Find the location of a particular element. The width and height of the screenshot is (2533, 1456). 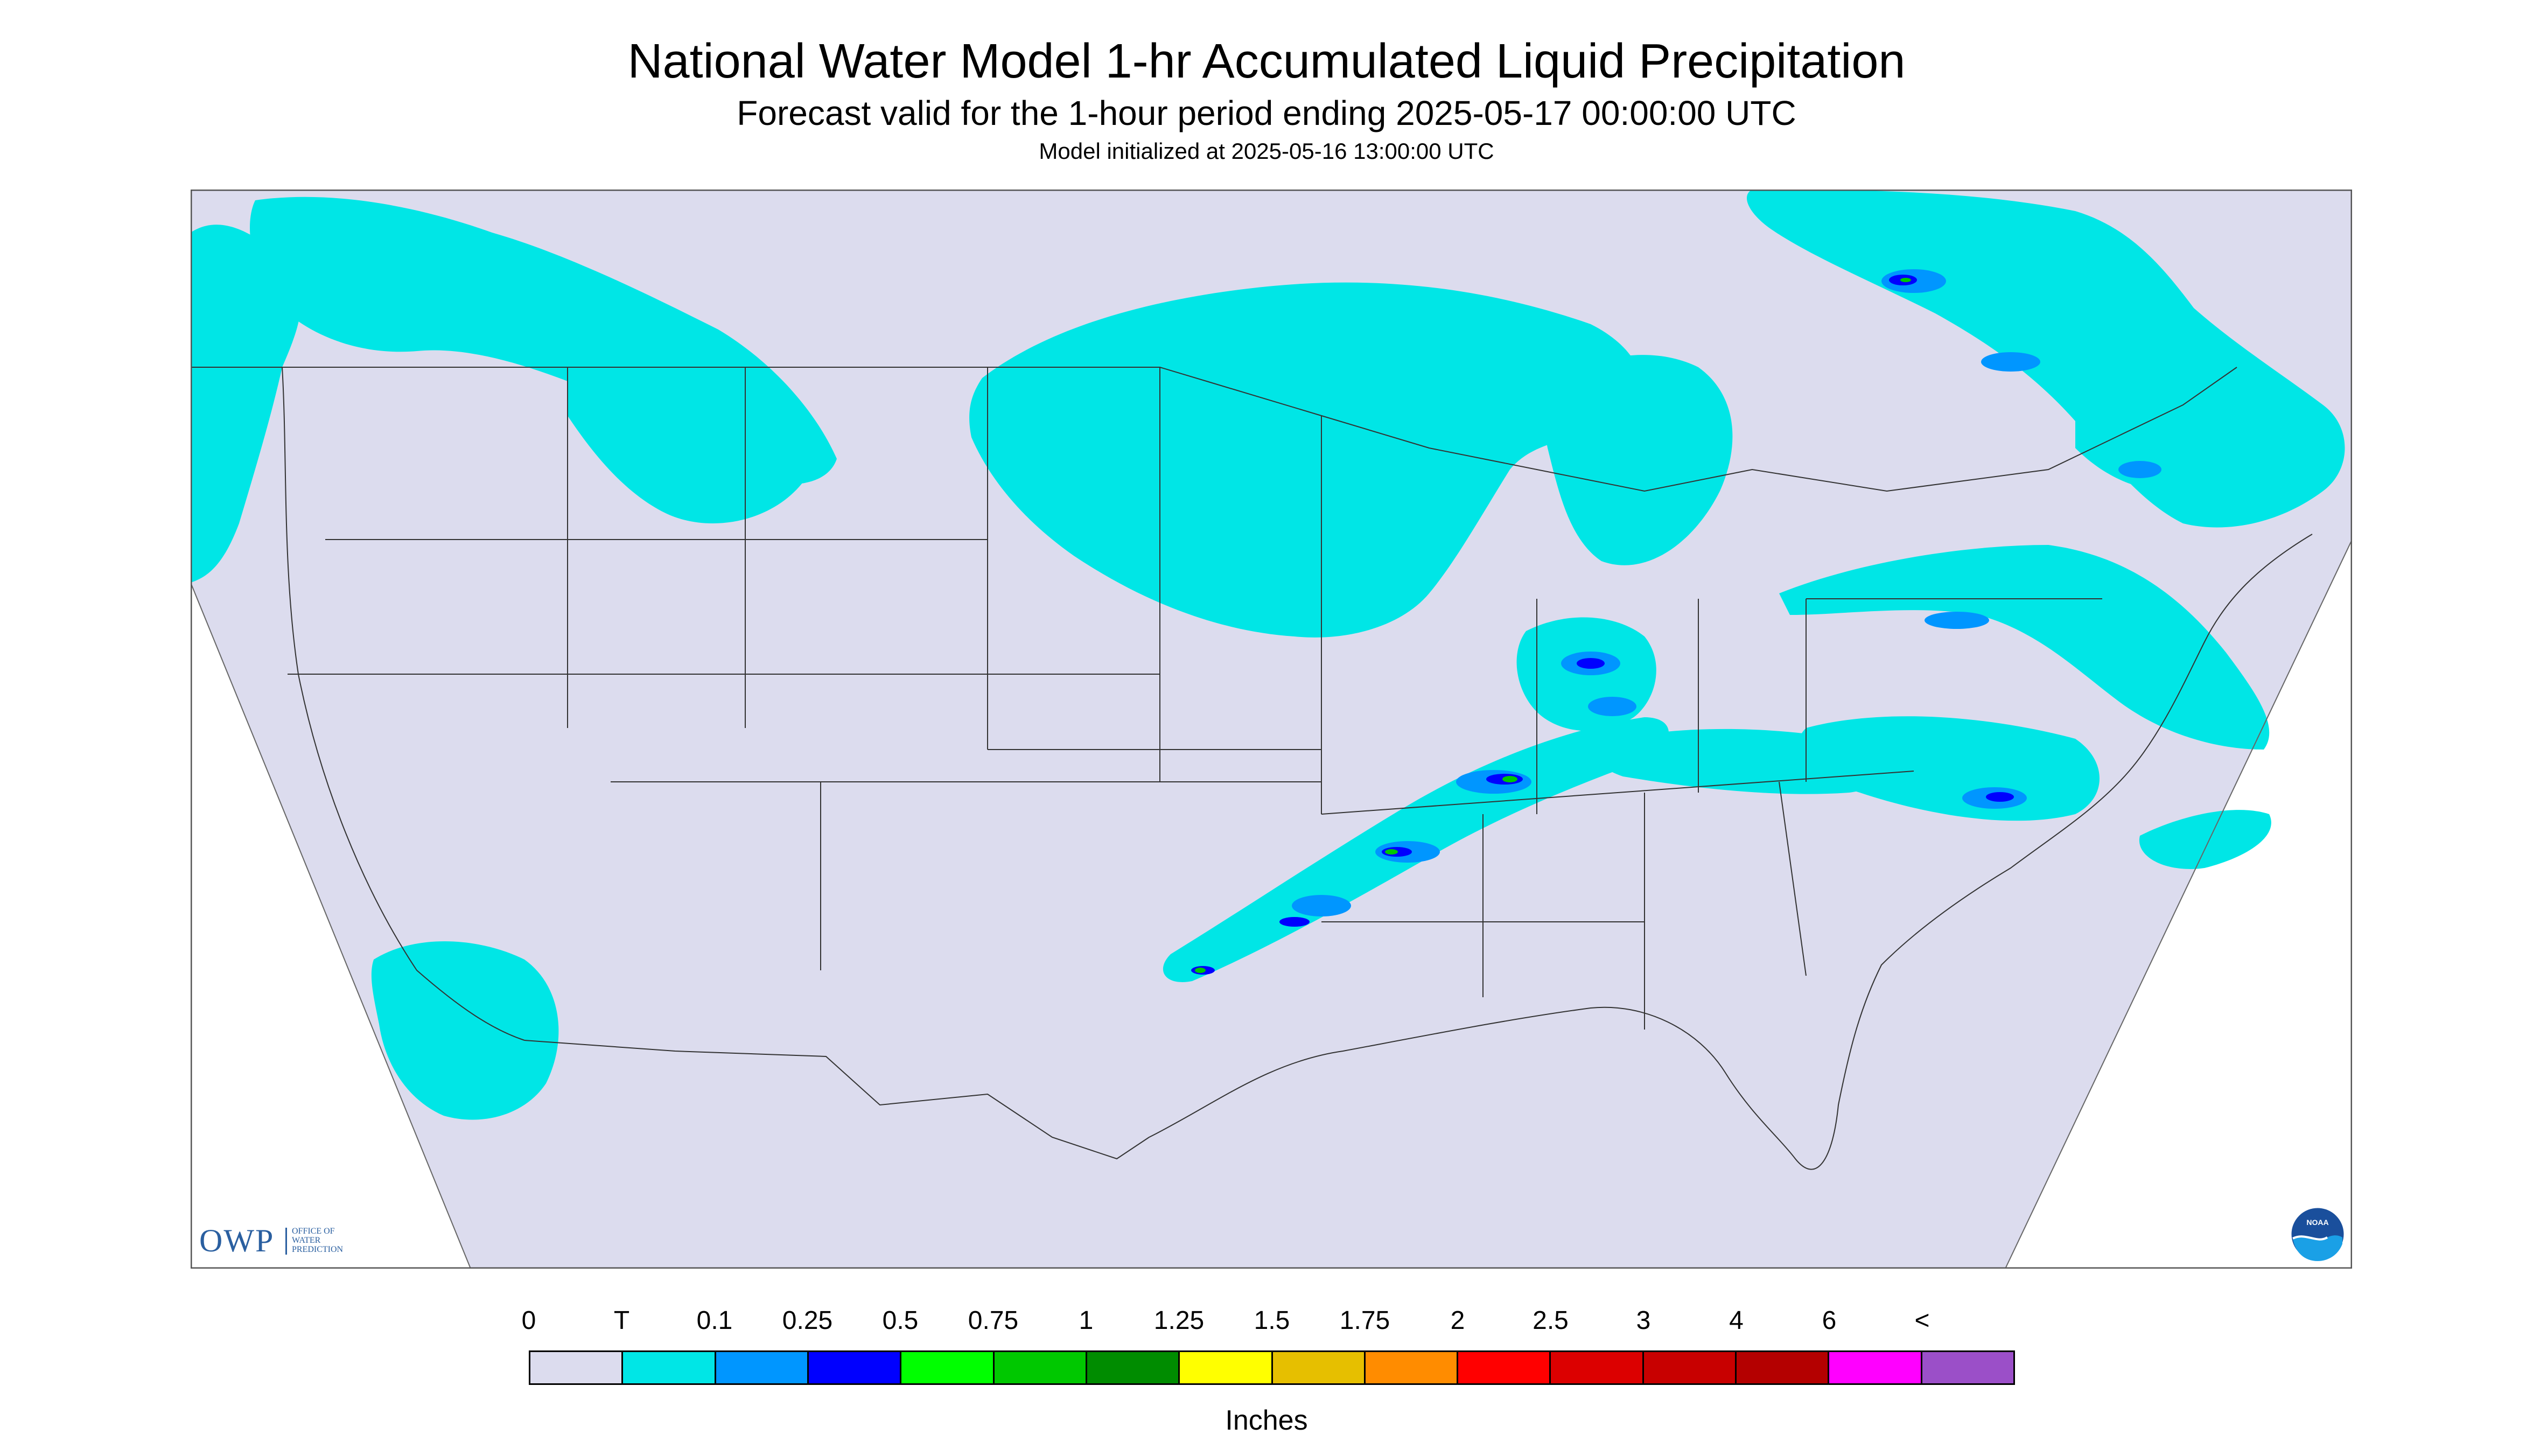

precip-area-mid-atlantic is located at coordinates (2024, 647).